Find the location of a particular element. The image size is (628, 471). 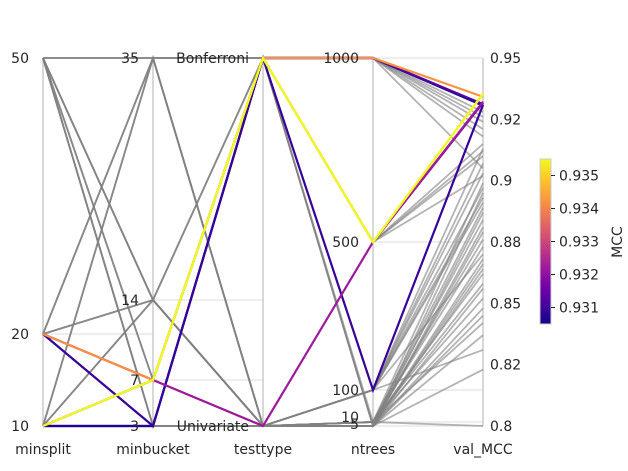

axis-label-minbucket: minbucket is located at coordinates (153, 450).